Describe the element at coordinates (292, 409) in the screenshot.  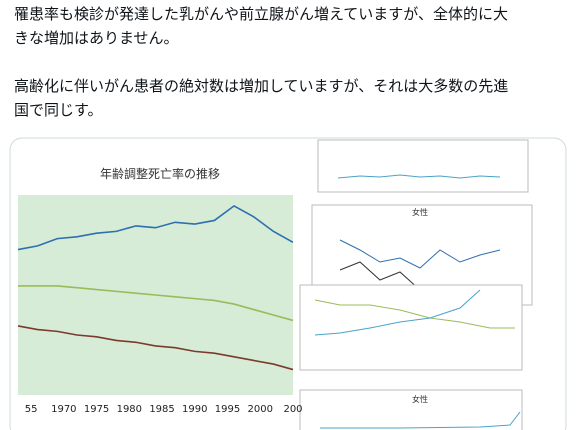
I see `x-tick-label: 200` at that location.